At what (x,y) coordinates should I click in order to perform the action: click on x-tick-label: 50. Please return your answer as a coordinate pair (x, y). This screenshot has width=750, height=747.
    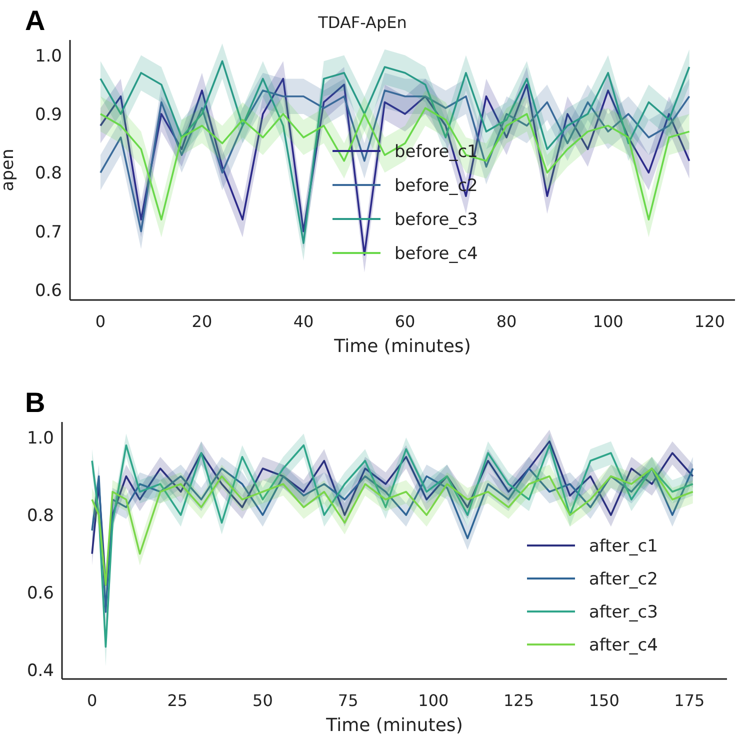
    Looking at the image, I should click on (262, 700).